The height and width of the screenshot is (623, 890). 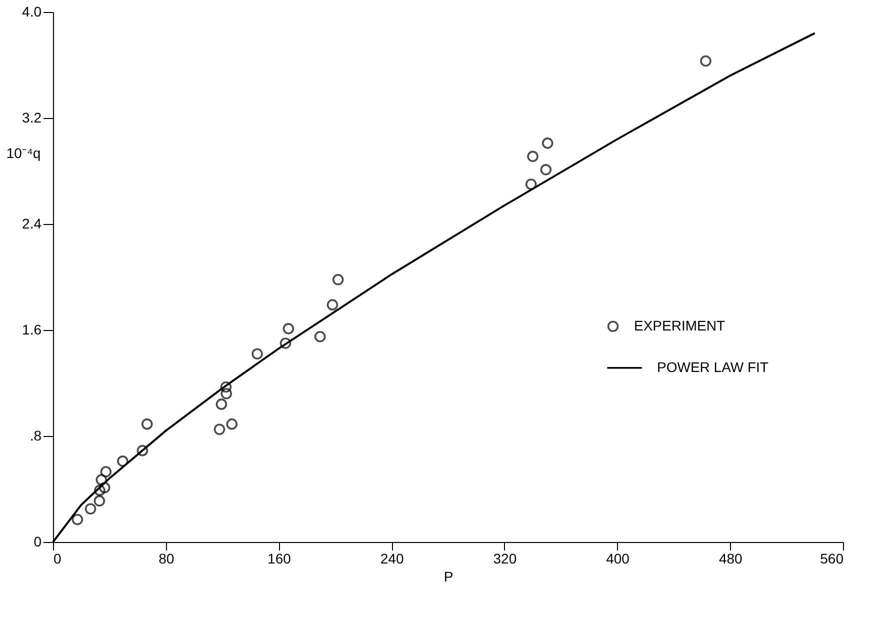 What do you see at coordinates (730, 558) in the screenshot?
I see `x-tick-label: 480` at bounding box center [730, 558].